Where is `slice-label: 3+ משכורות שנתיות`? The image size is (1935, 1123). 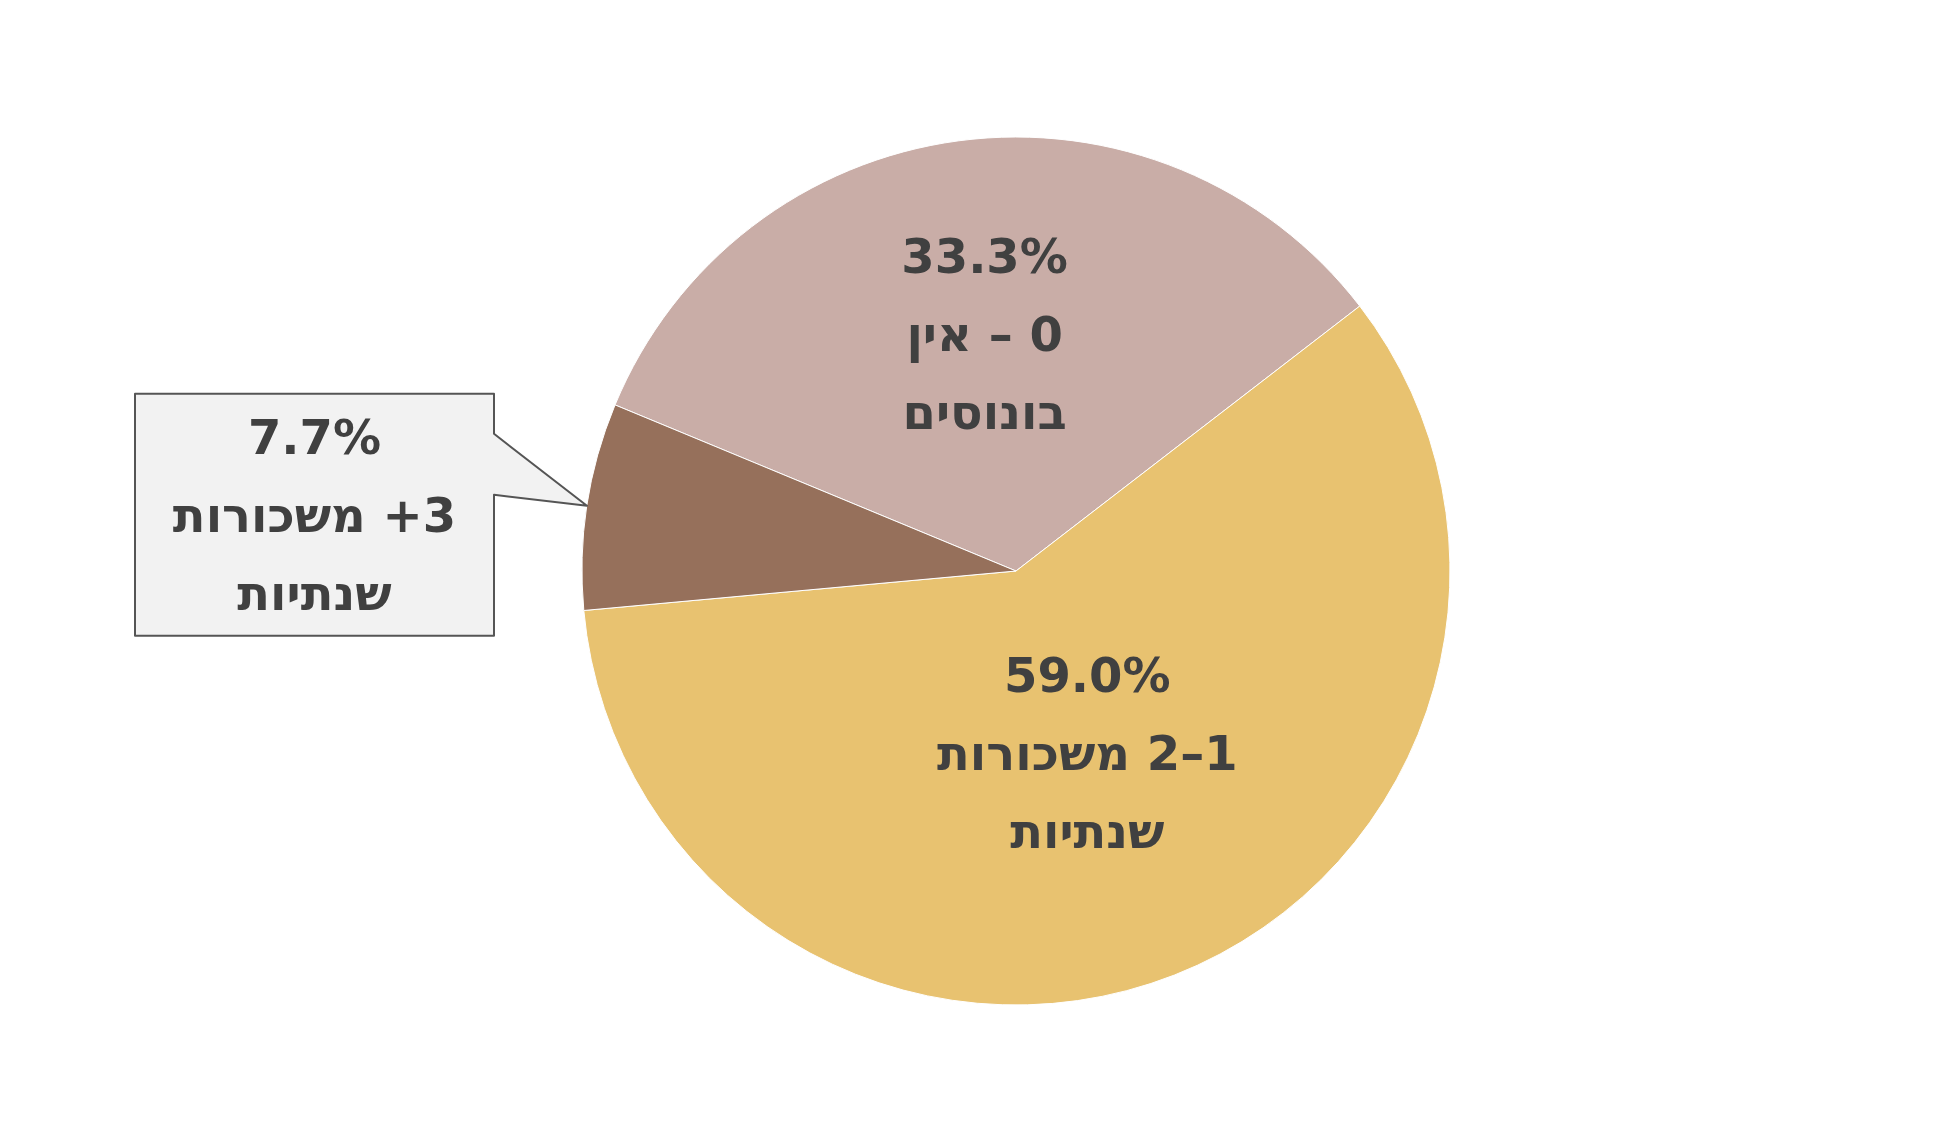 slice-label: 3+ משכורות שנתיות is located at coordinates (314, 554).